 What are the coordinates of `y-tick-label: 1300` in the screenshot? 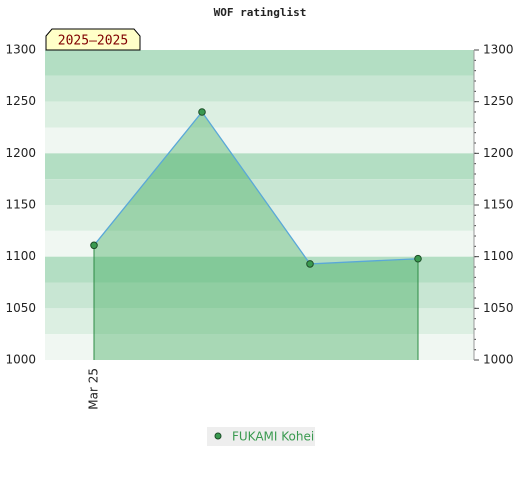 It's located at (20, 50).